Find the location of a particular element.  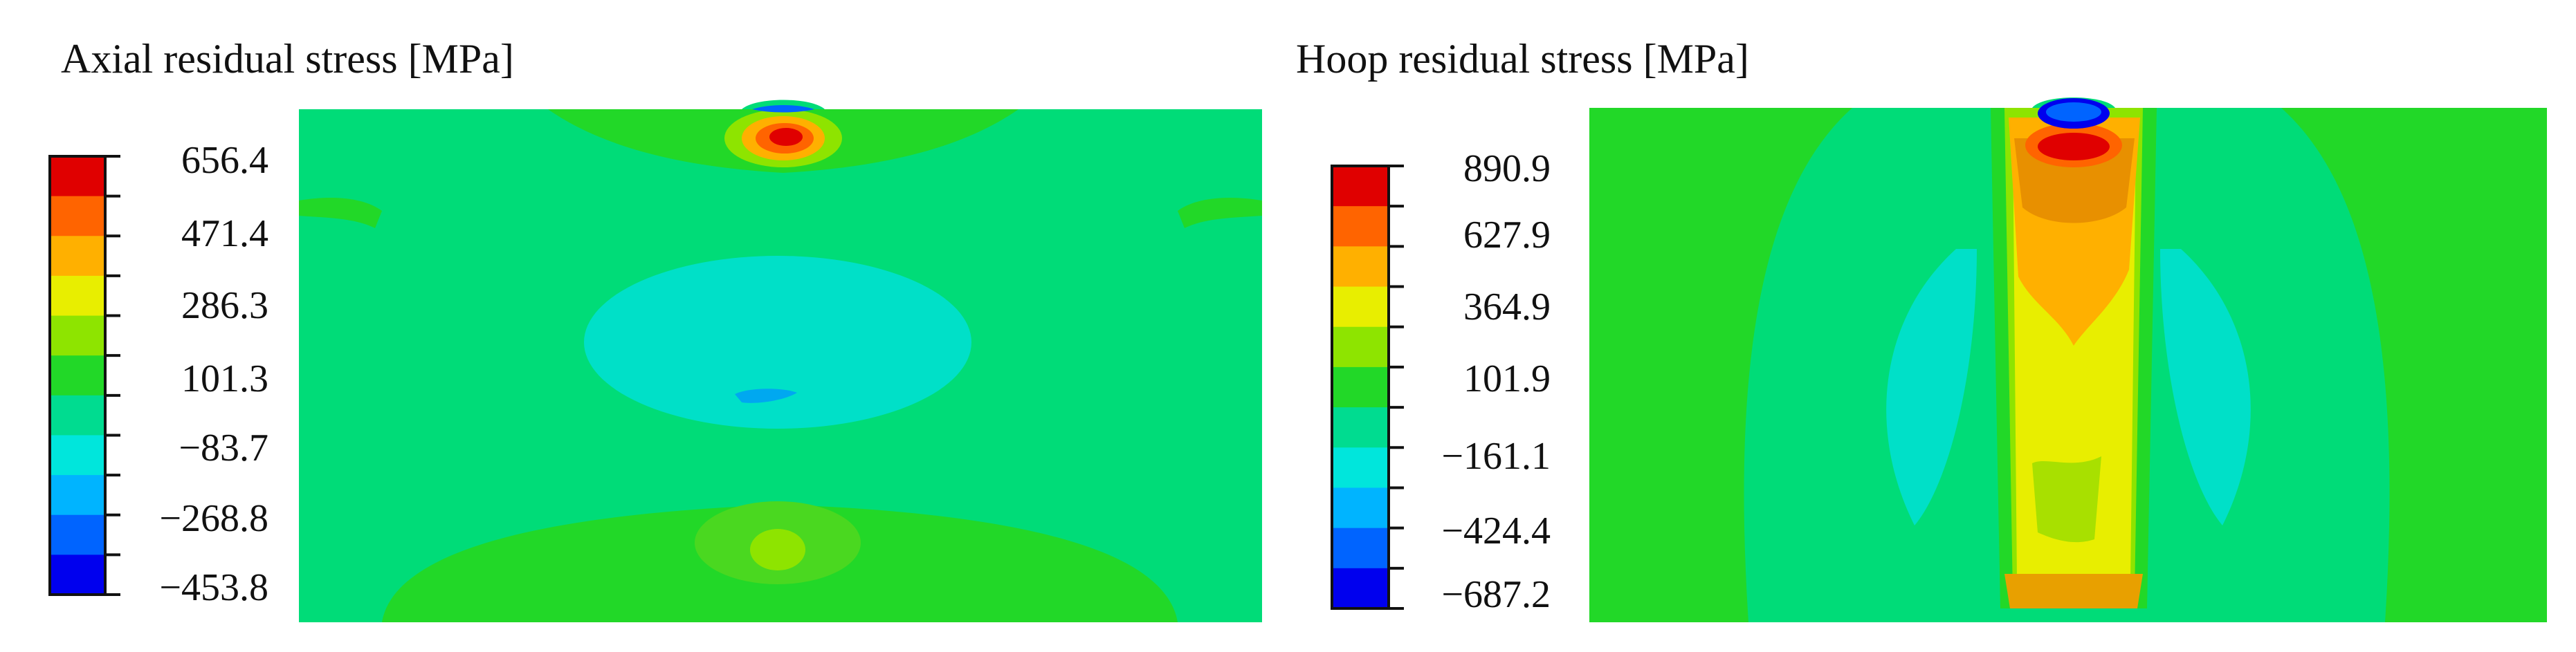

axial-legend-label: −268.8 is located at coordinates (214, 518).